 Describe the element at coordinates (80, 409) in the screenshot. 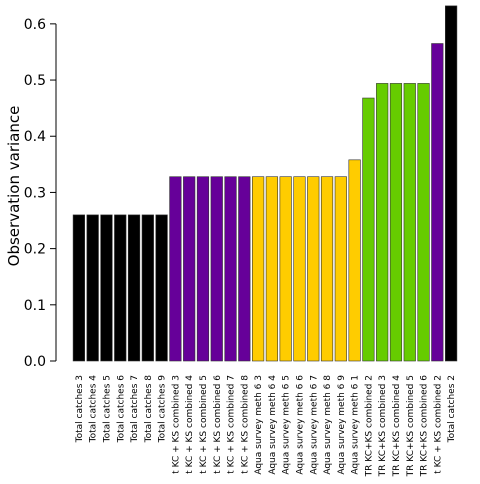

I see `x-tick-label-1: Total catches 3` at that location.